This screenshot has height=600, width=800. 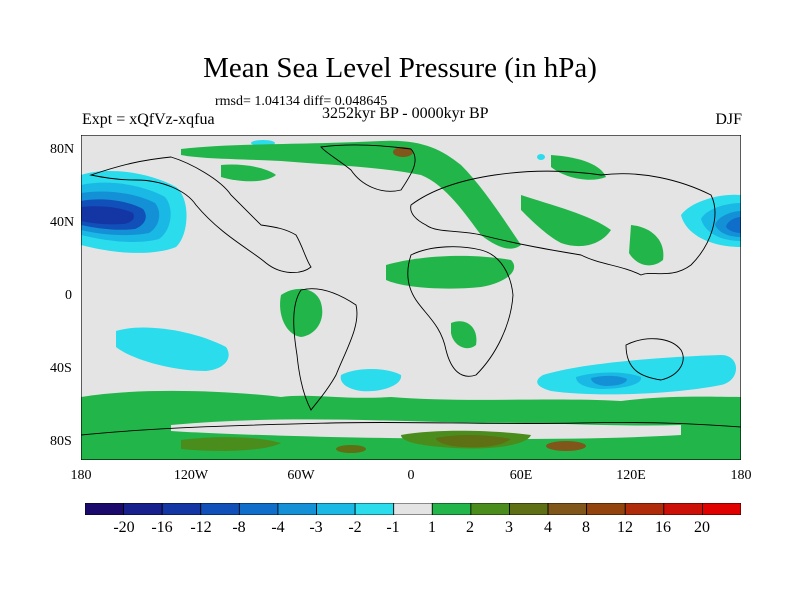 I want to click on lon-label-0: 0, so click(x=411, y=475).